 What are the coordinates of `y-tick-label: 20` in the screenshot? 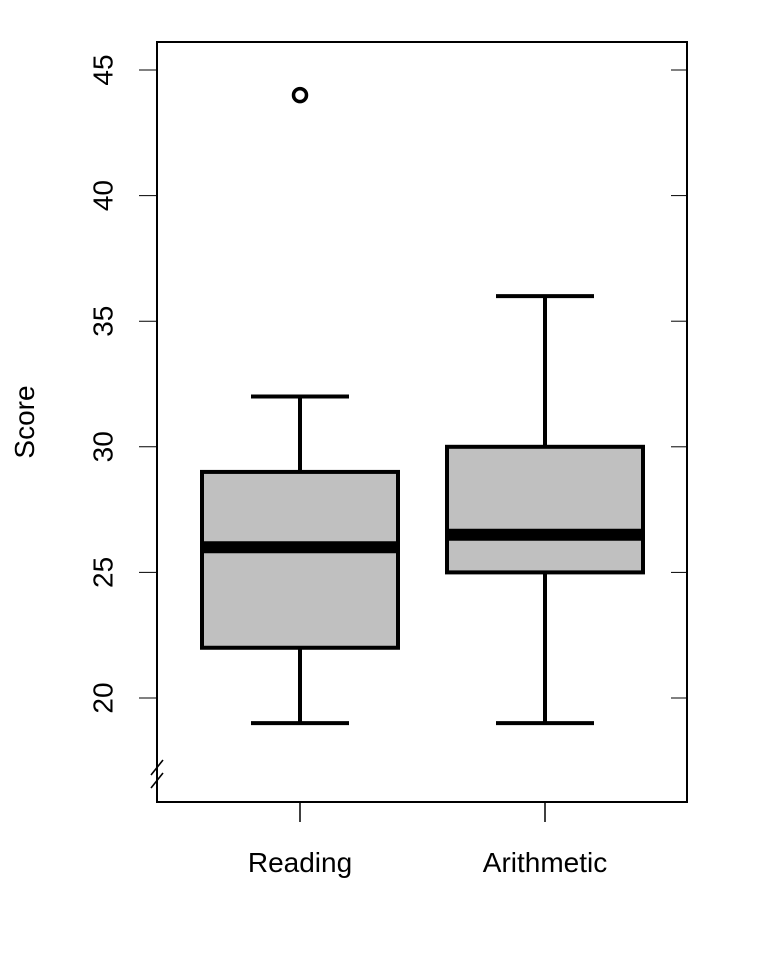 It's located at (102, 697).